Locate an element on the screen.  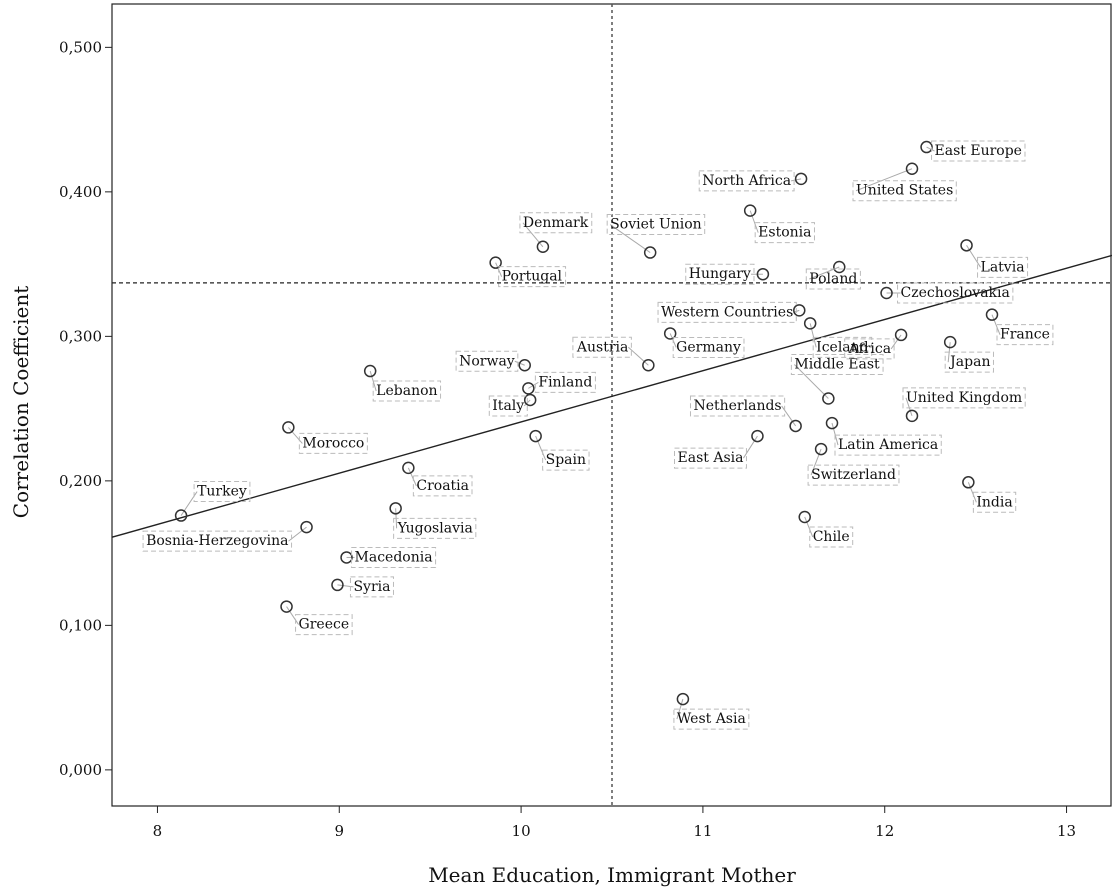
data-point: Hungary is located at coordinates (727, 274).